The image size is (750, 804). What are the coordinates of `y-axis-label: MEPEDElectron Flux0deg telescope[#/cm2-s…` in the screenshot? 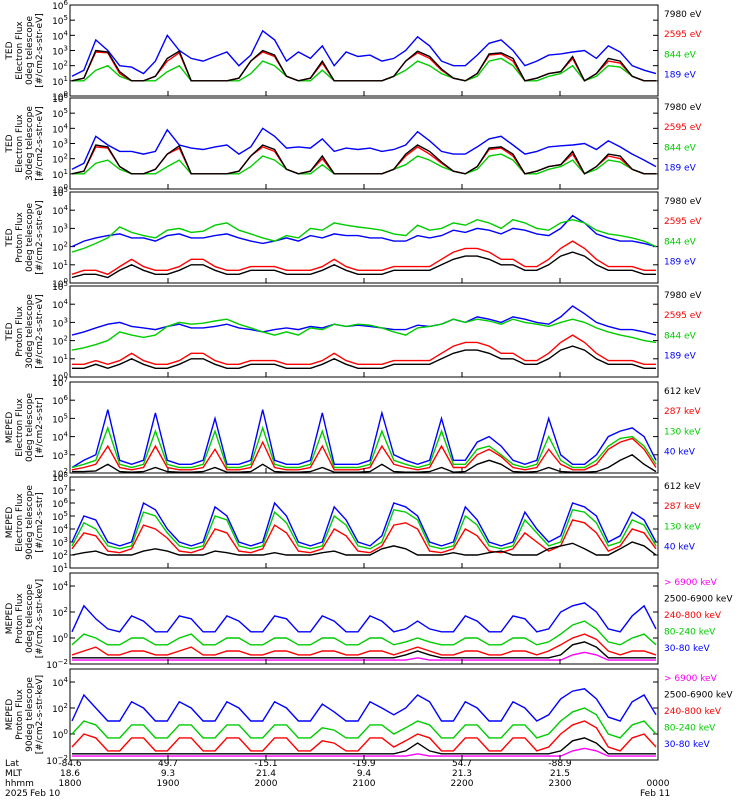 It's located at (25, 428).